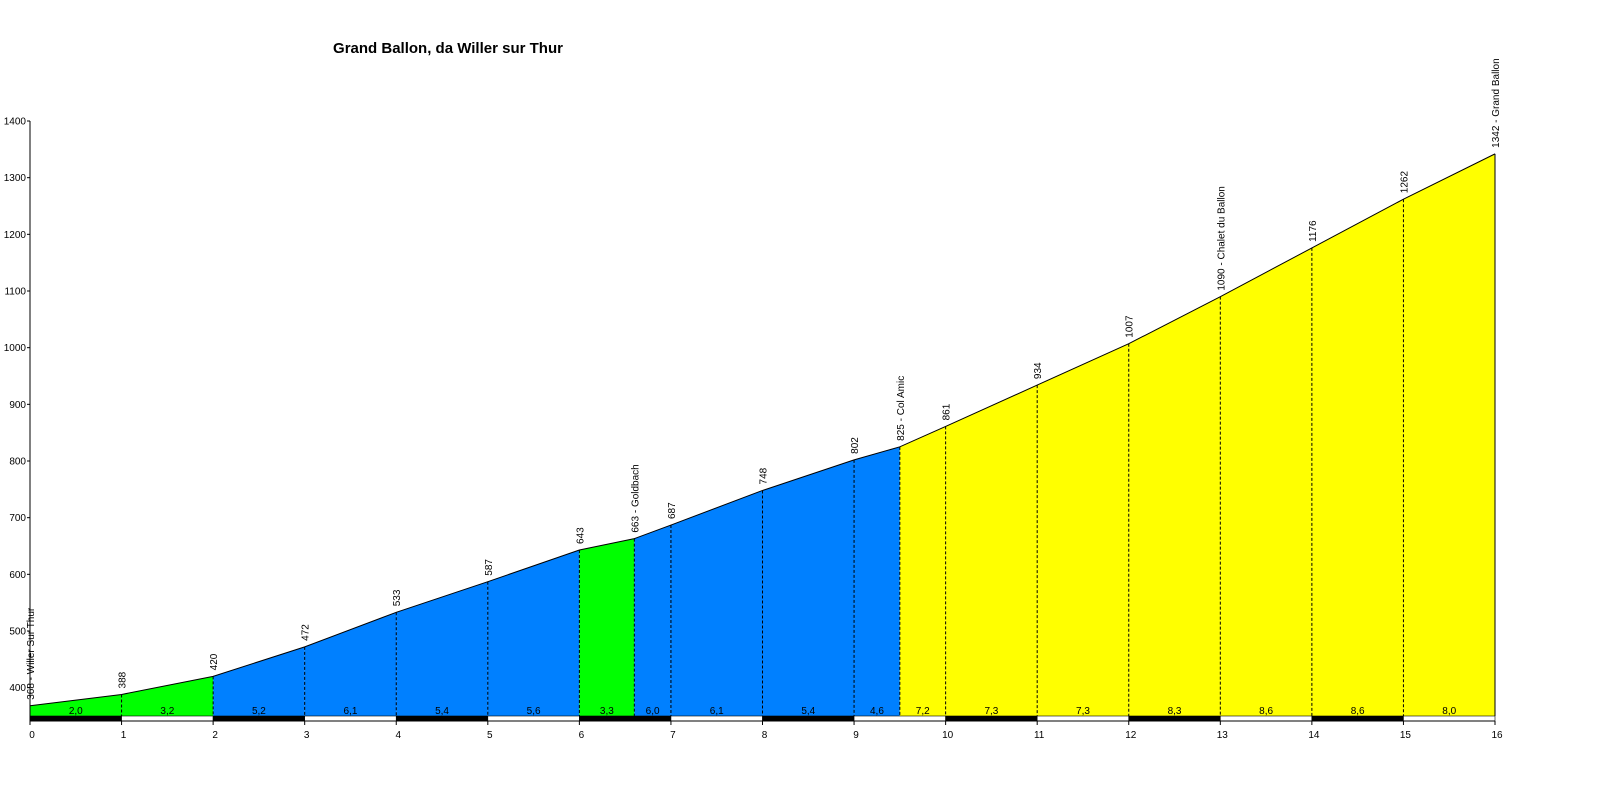  Describe the element at coordinates (877, 711) in the screenshot. I see `gradient-label: 4,6` at that location.